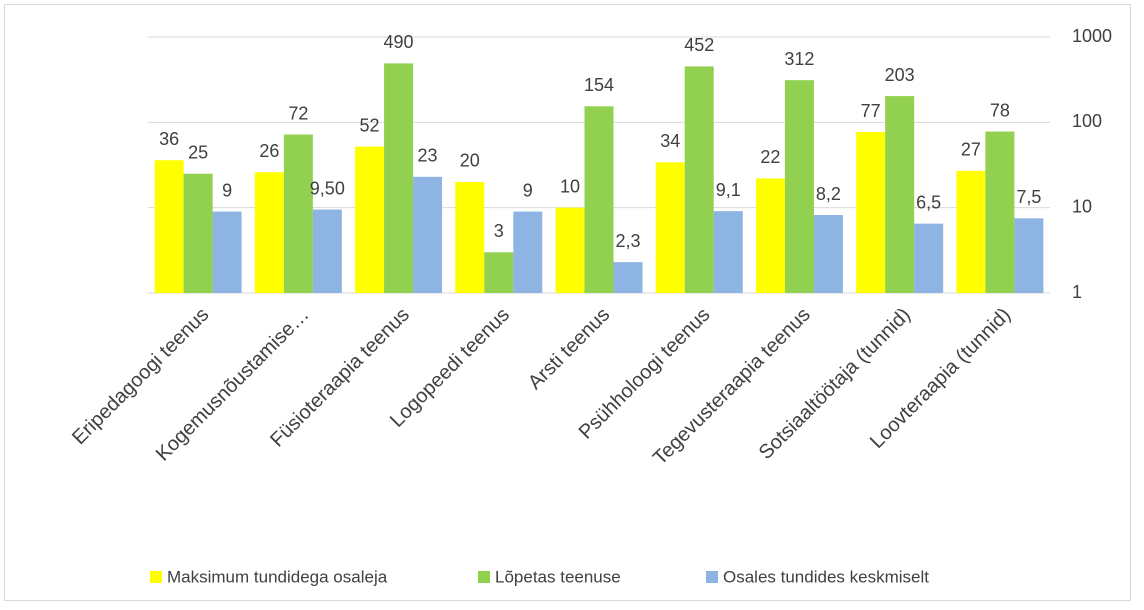 This screenshot has width=1144, height=610. I want to click on data-label: 25, so click(198, 152).